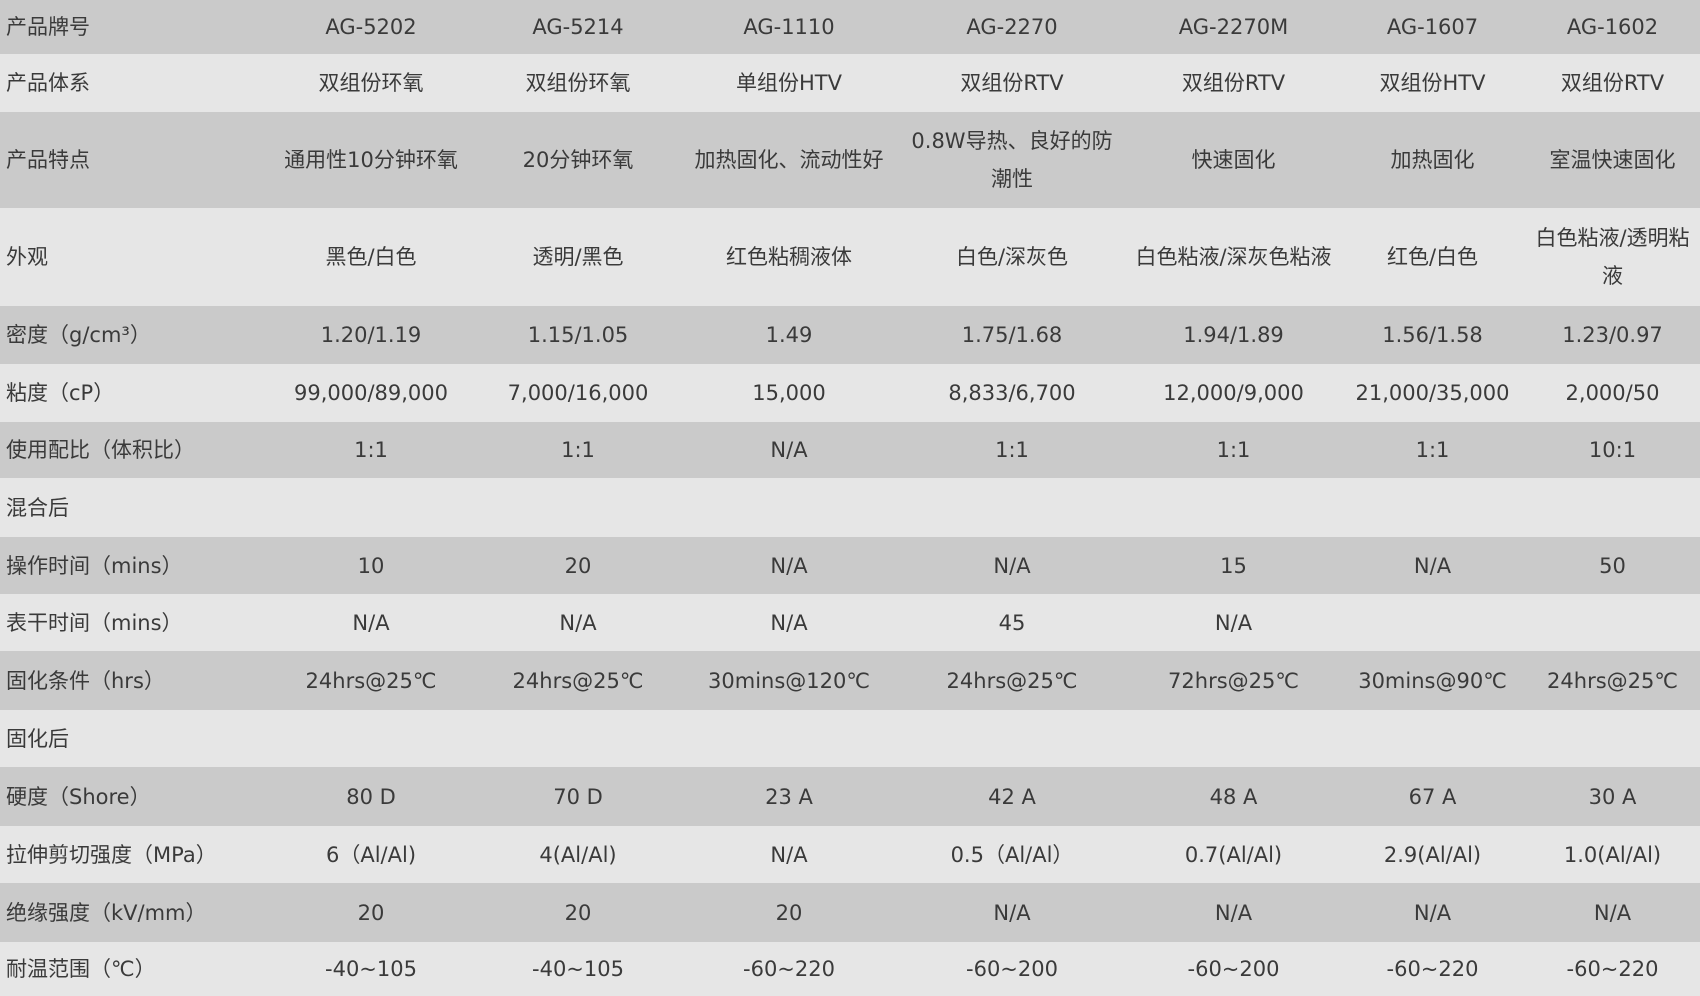 Image resolution: width=1700 pixels, height=996 pixels. Describe the element at coordinates (1233, 393) in the screenshot. I see `table-cell: 12,000/9,000` at that location.